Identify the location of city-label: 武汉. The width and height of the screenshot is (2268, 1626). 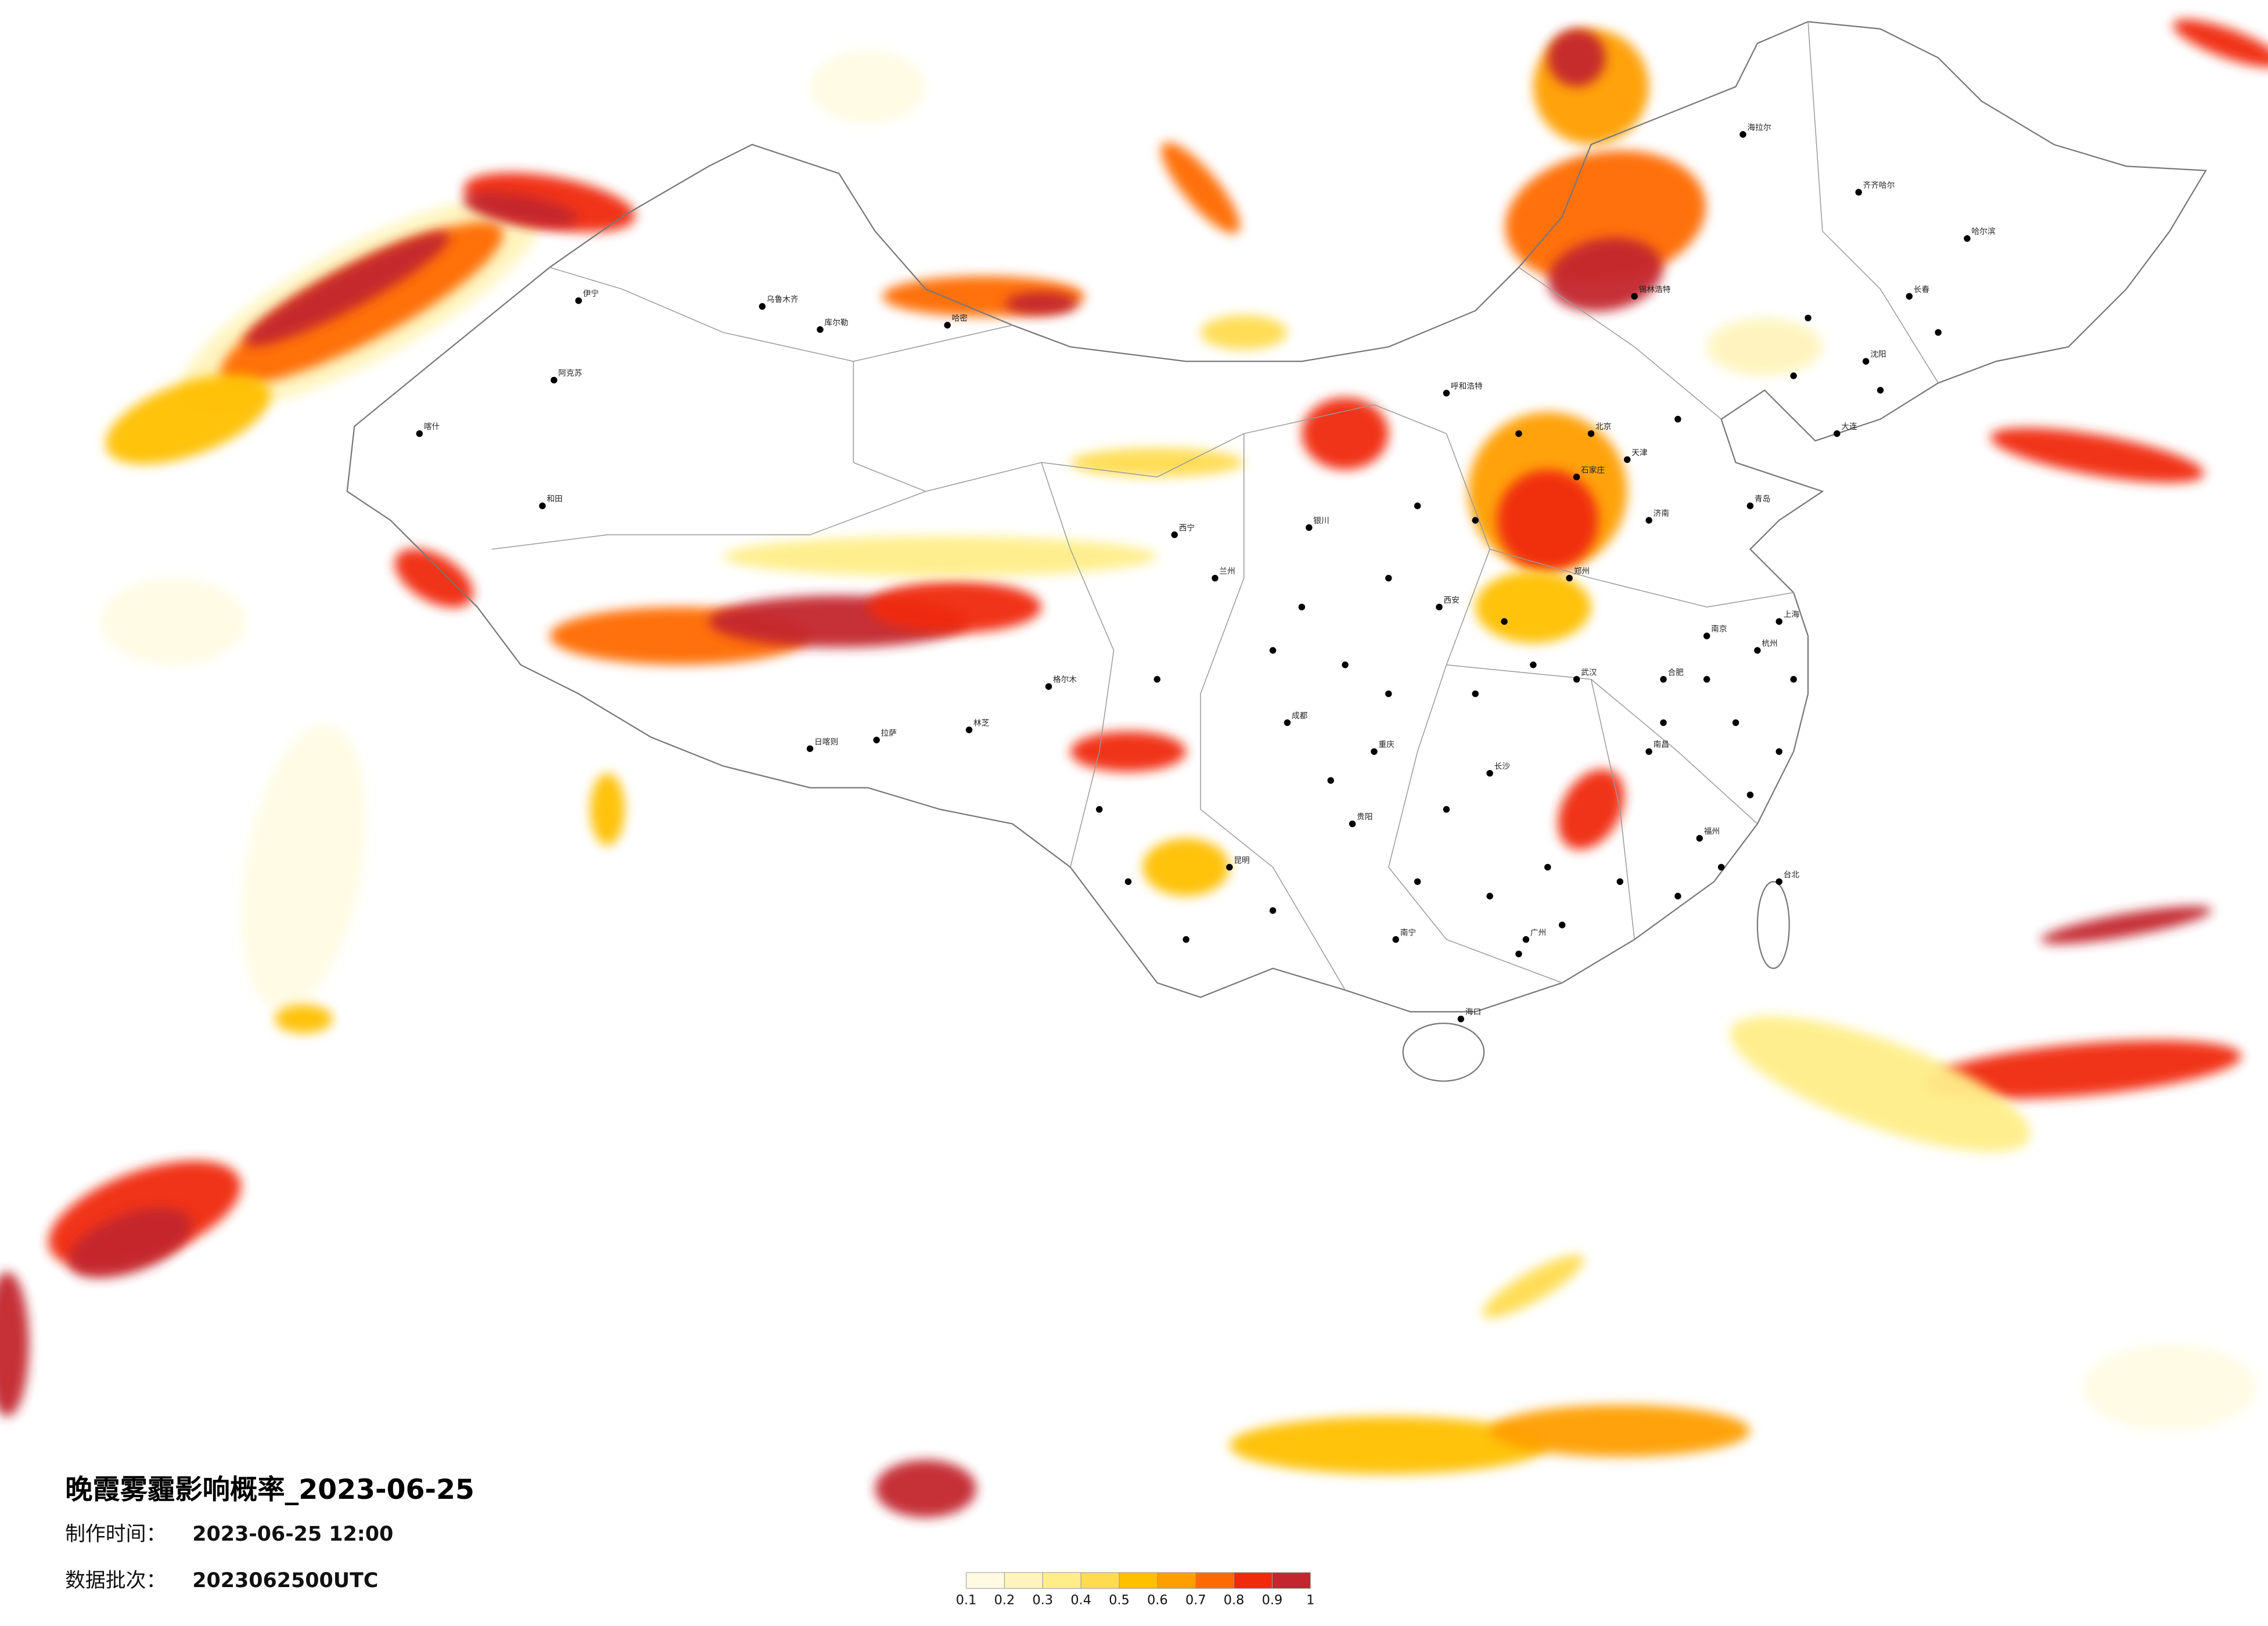
(1589, 672).